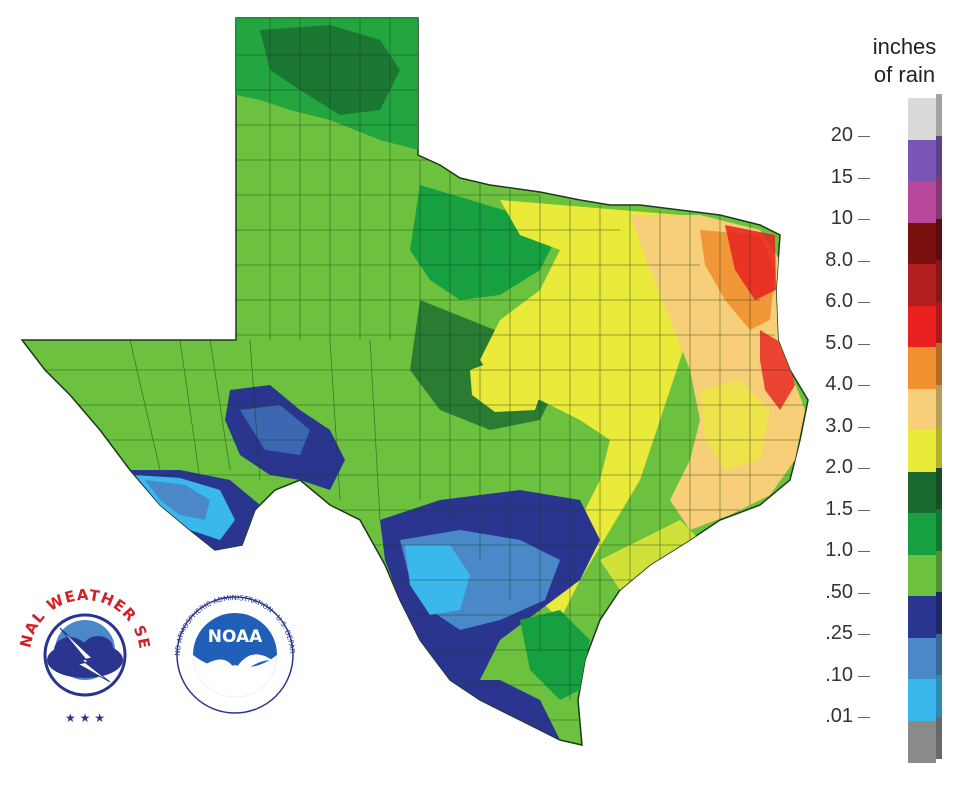 The width and height of the screenshot is (975, 795). I want to click on region-north-dark, so click(485, 242).